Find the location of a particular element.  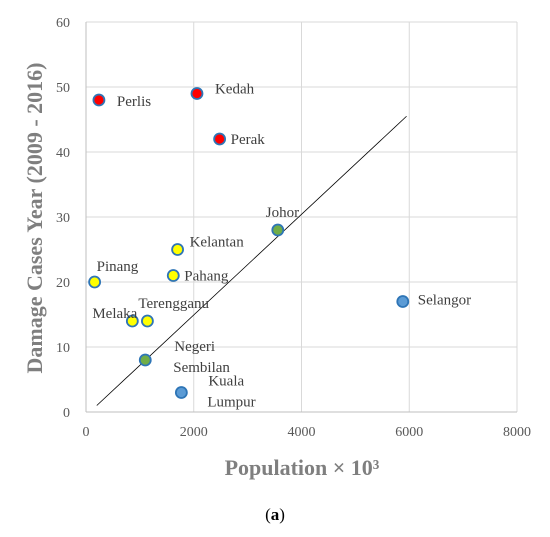

y-tick-label: 50 is located at coordinates (63, 88).